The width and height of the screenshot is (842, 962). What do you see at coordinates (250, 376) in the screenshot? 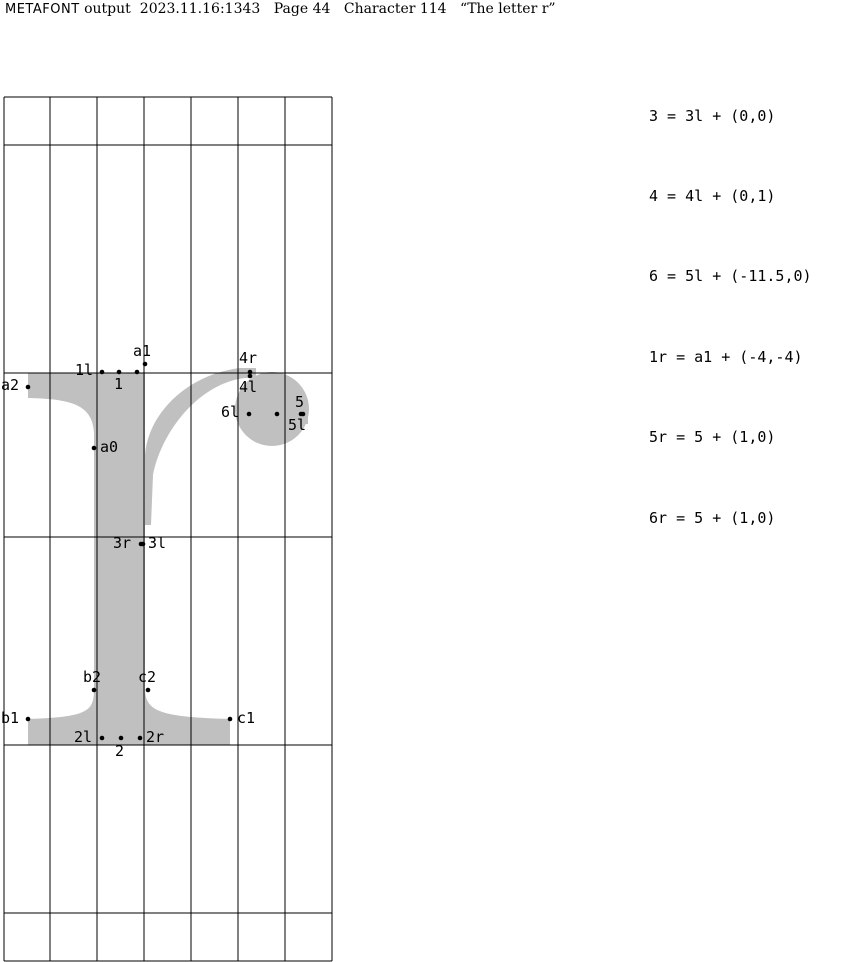
I see `point-dot-4l` at bounding box center [250, 376].